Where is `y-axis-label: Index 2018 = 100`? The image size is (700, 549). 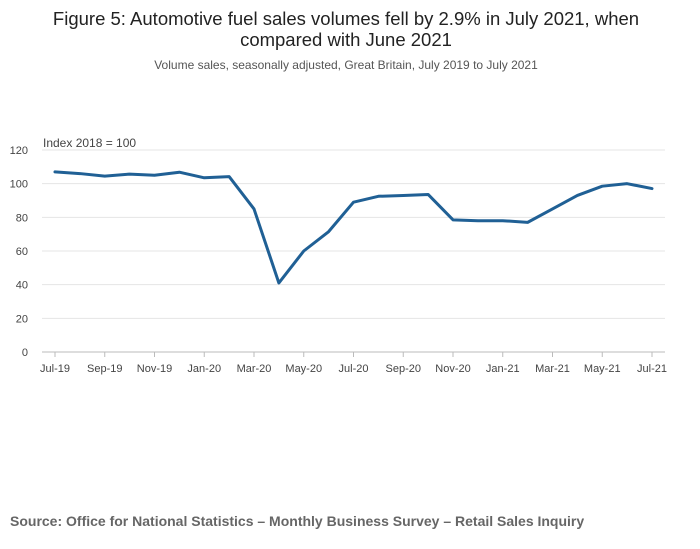 y-axis-label: Index 2018 = 100 is located at coordinates (89, 143).